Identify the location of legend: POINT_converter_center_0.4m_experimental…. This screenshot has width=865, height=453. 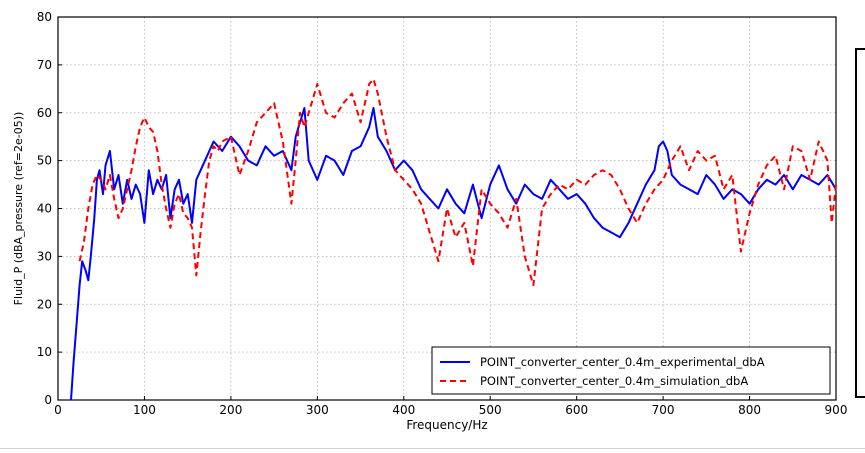
(631, 370).